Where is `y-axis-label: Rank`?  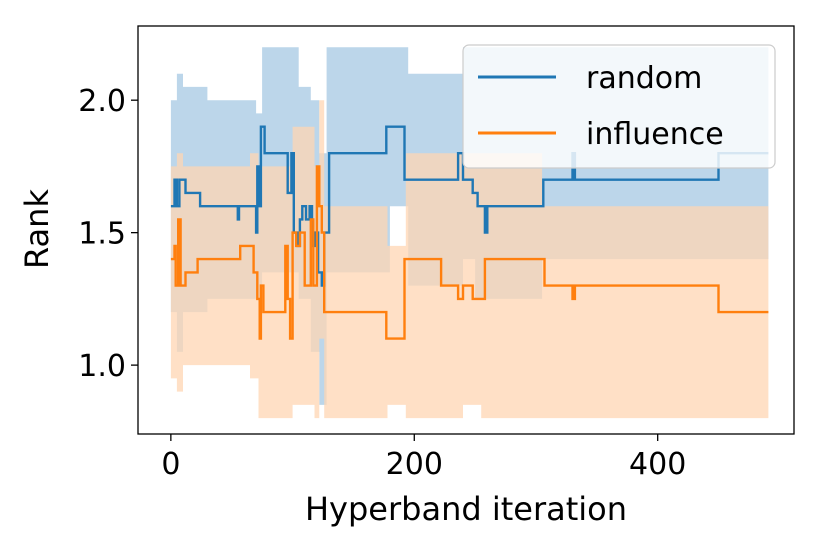
y-axis-label: Rank is located at coordinates (37, 229).